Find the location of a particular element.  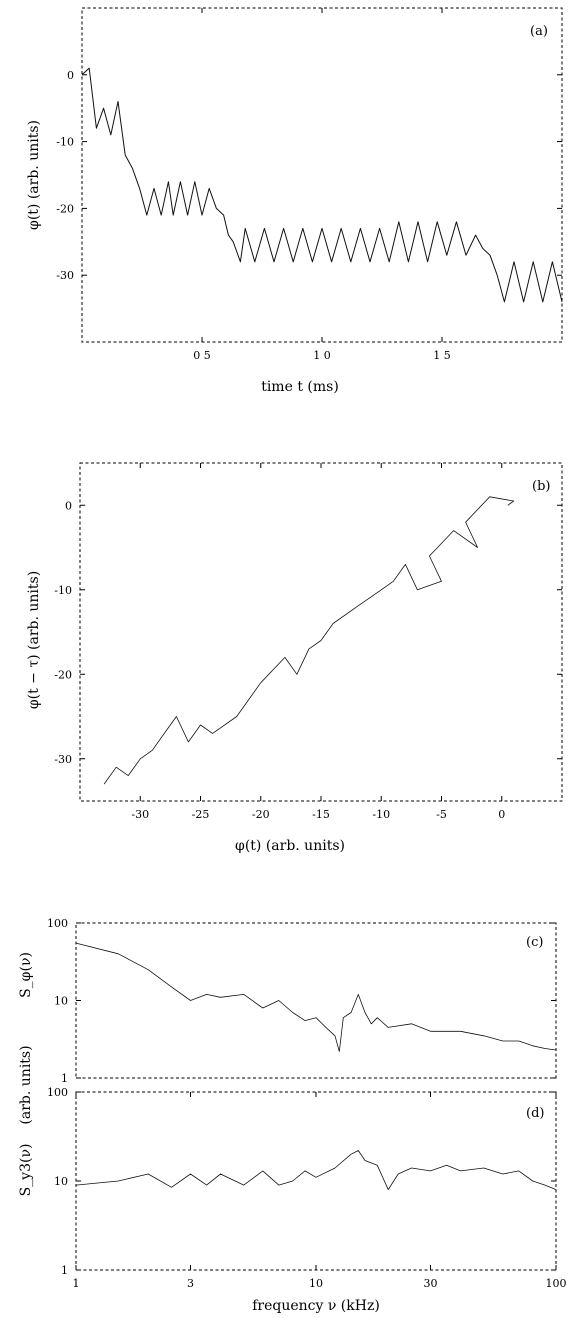

panel-d-frame is located at coordinates (316, 1181).